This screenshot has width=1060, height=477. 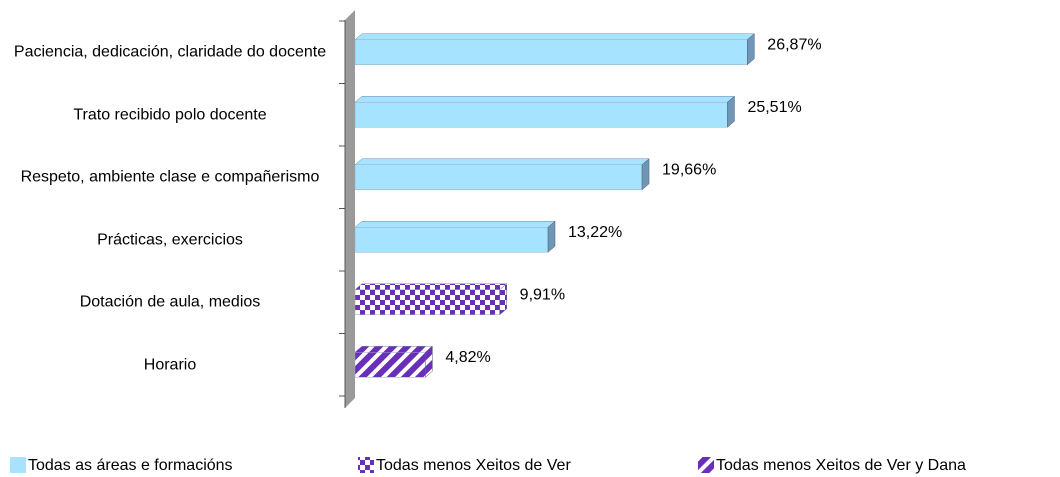 I want to click on axis-wall, so click(x=350, y=209).